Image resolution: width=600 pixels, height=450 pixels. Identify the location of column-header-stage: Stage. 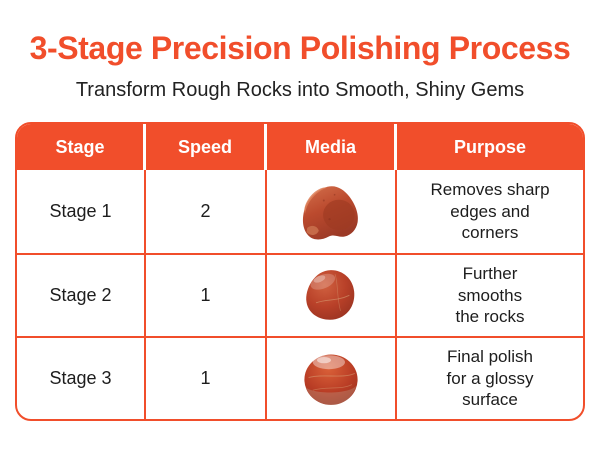
(81, 147).